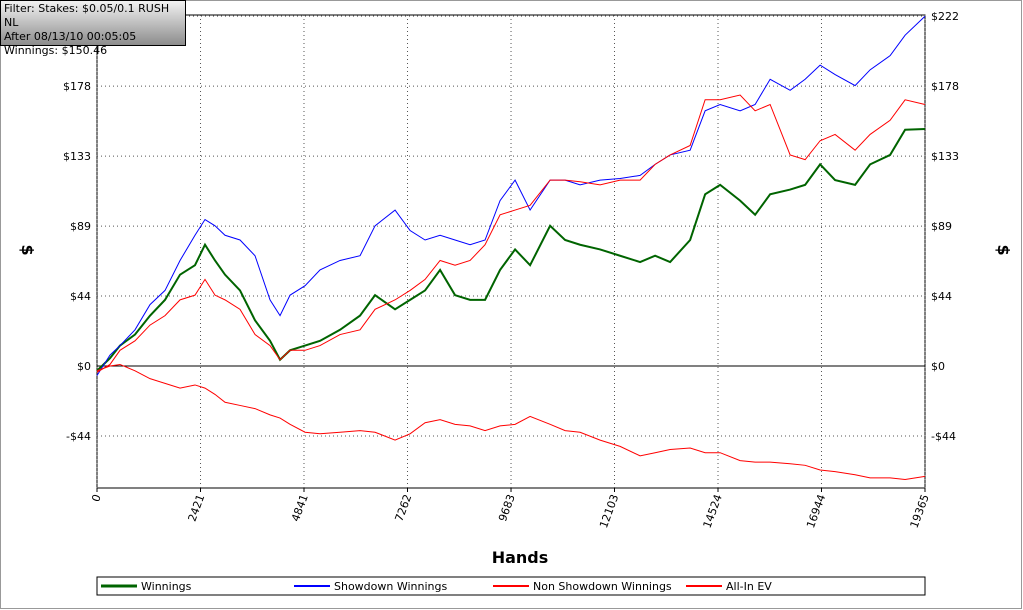 This screenshot has width=1023, height=610. What do you see at coordinates (77, 156) in the screenshot?
I see `y-tick-label: $133` at bounding box center [77, 156].